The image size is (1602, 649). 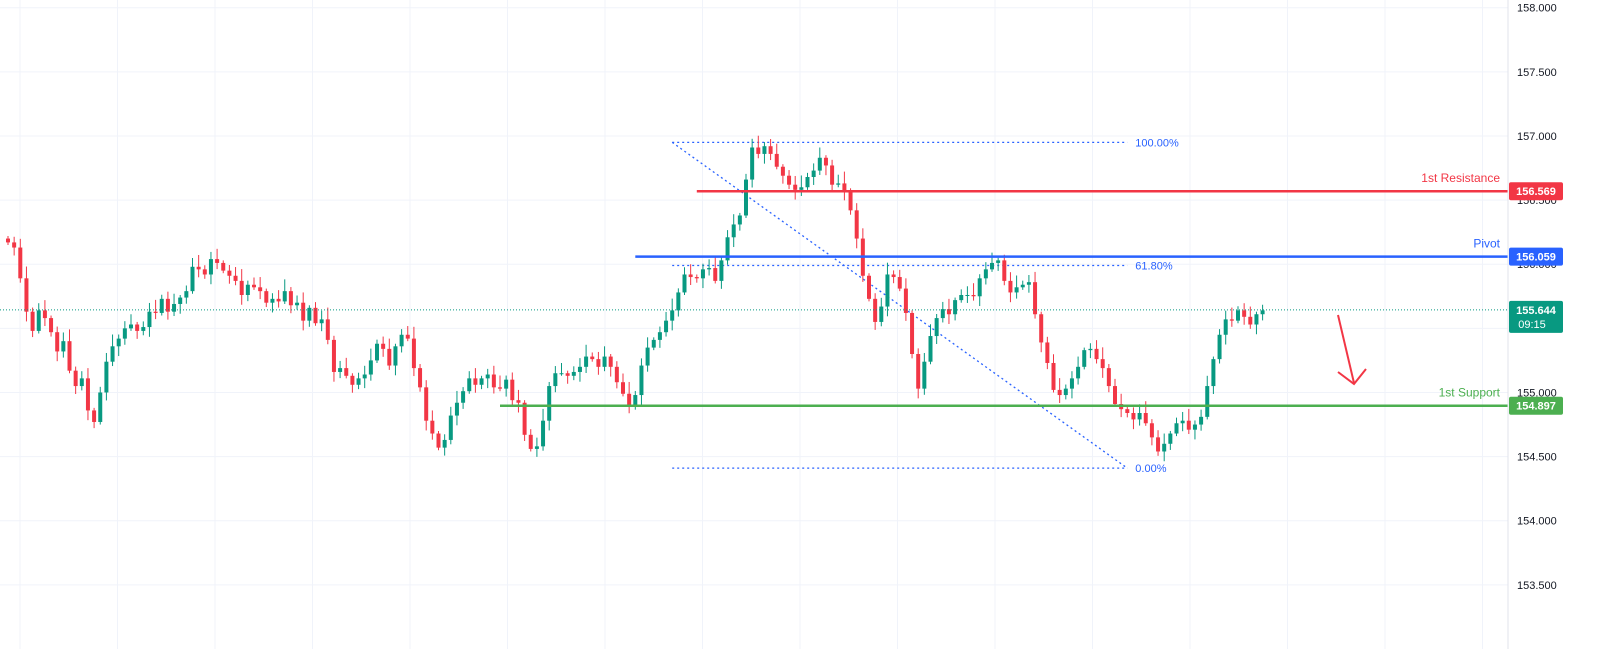 What do you see at coordinates (899, 305) in the screenshot?
I see `fib-trend-line` at bounding box center [899, 305].